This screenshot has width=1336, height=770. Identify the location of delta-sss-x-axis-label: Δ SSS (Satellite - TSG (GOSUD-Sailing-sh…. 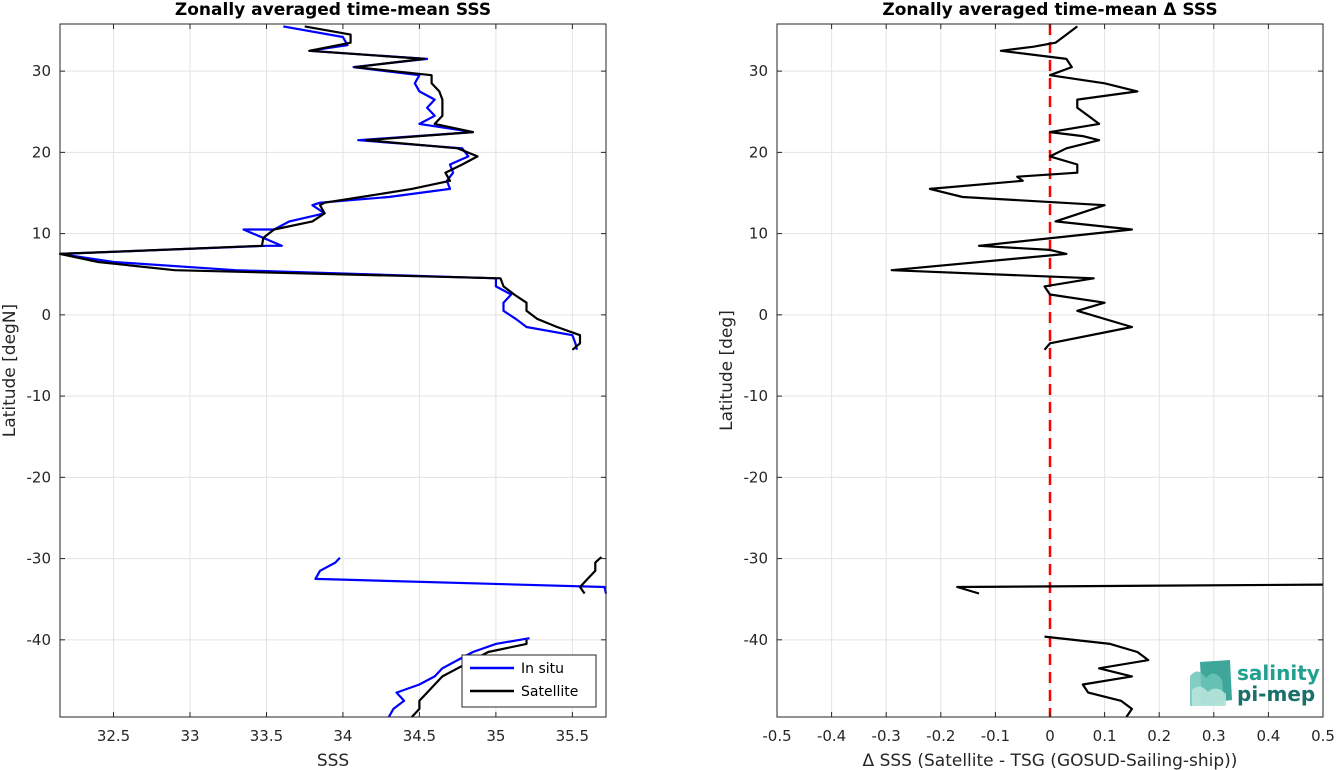
(1050, 760).